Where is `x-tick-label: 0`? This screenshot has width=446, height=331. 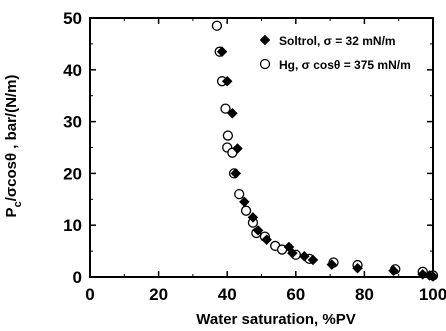 x-tick-label: 0 is located at coordinates (89, 294).